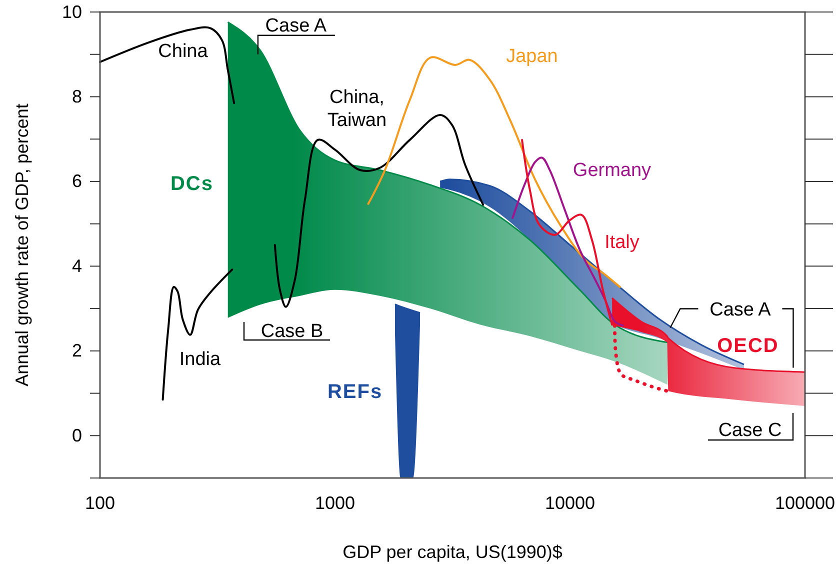  What do you see at coordinates (77, 181) in the screenshot?
I see `y-tick-label: 6` at bounding box center [77, 181].